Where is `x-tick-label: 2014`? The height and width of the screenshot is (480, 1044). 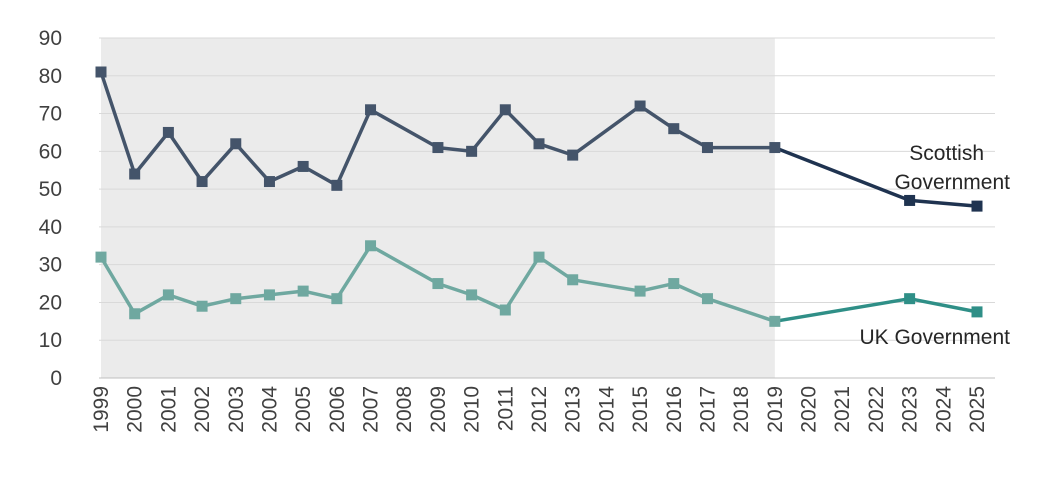
x-tick-label: 2014 is located at coordinates (606, 409).